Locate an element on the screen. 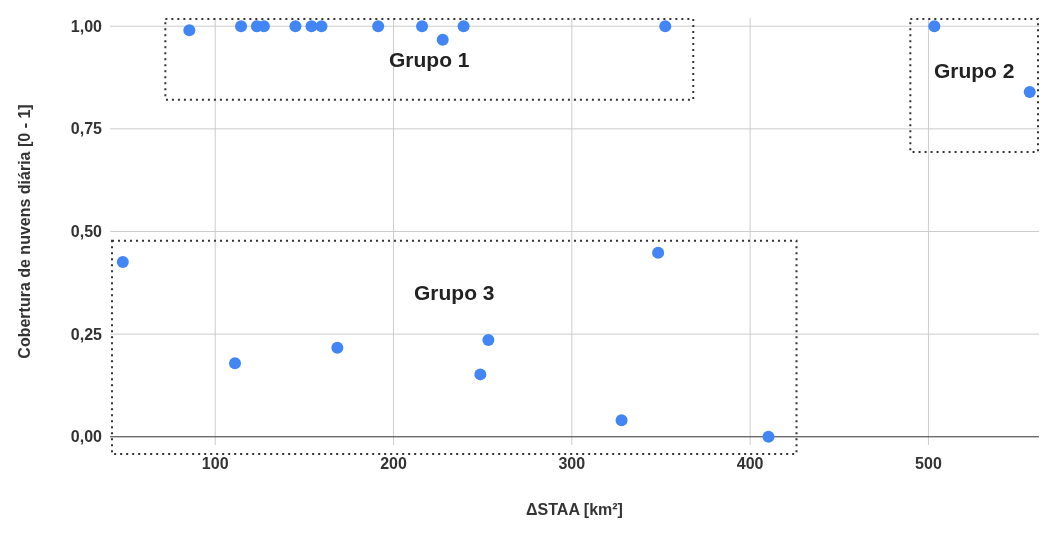 The width and height of the screenshot is (1051, 533). y-tick-label: 0,50 is located at coordinates (86, 232).